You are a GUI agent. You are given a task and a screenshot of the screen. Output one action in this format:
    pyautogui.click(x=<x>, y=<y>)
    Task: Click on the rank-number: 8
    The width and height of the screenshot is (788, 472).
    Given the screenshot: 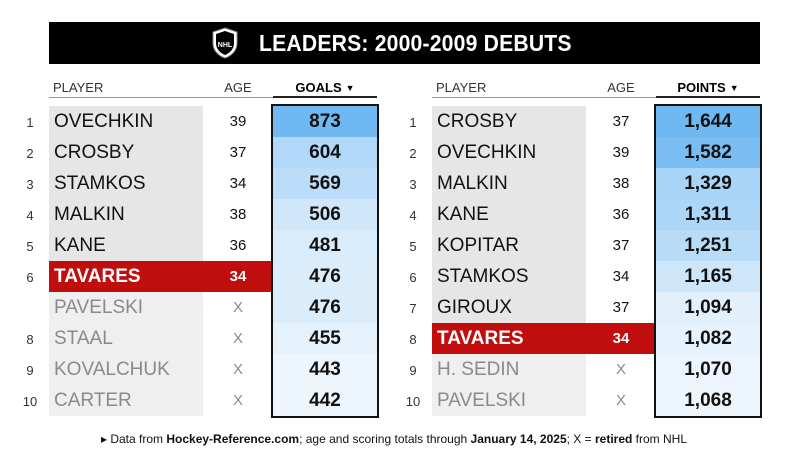 What is the action you would take?
    pyautogui.click(x=413, y=339)
    